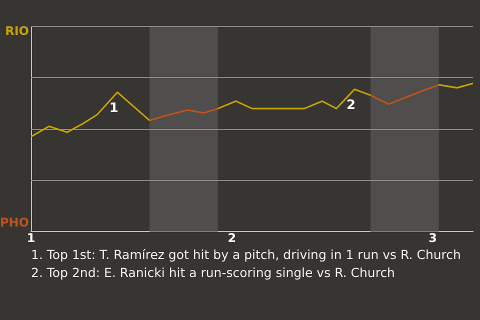 Image resolution: width=480 pixels, height=320 pixels. I want to click on text: 1. Top 1st: T. Ramírez got hit by a pitch, driving in 1 run vs R. Church, so click(246, 255).